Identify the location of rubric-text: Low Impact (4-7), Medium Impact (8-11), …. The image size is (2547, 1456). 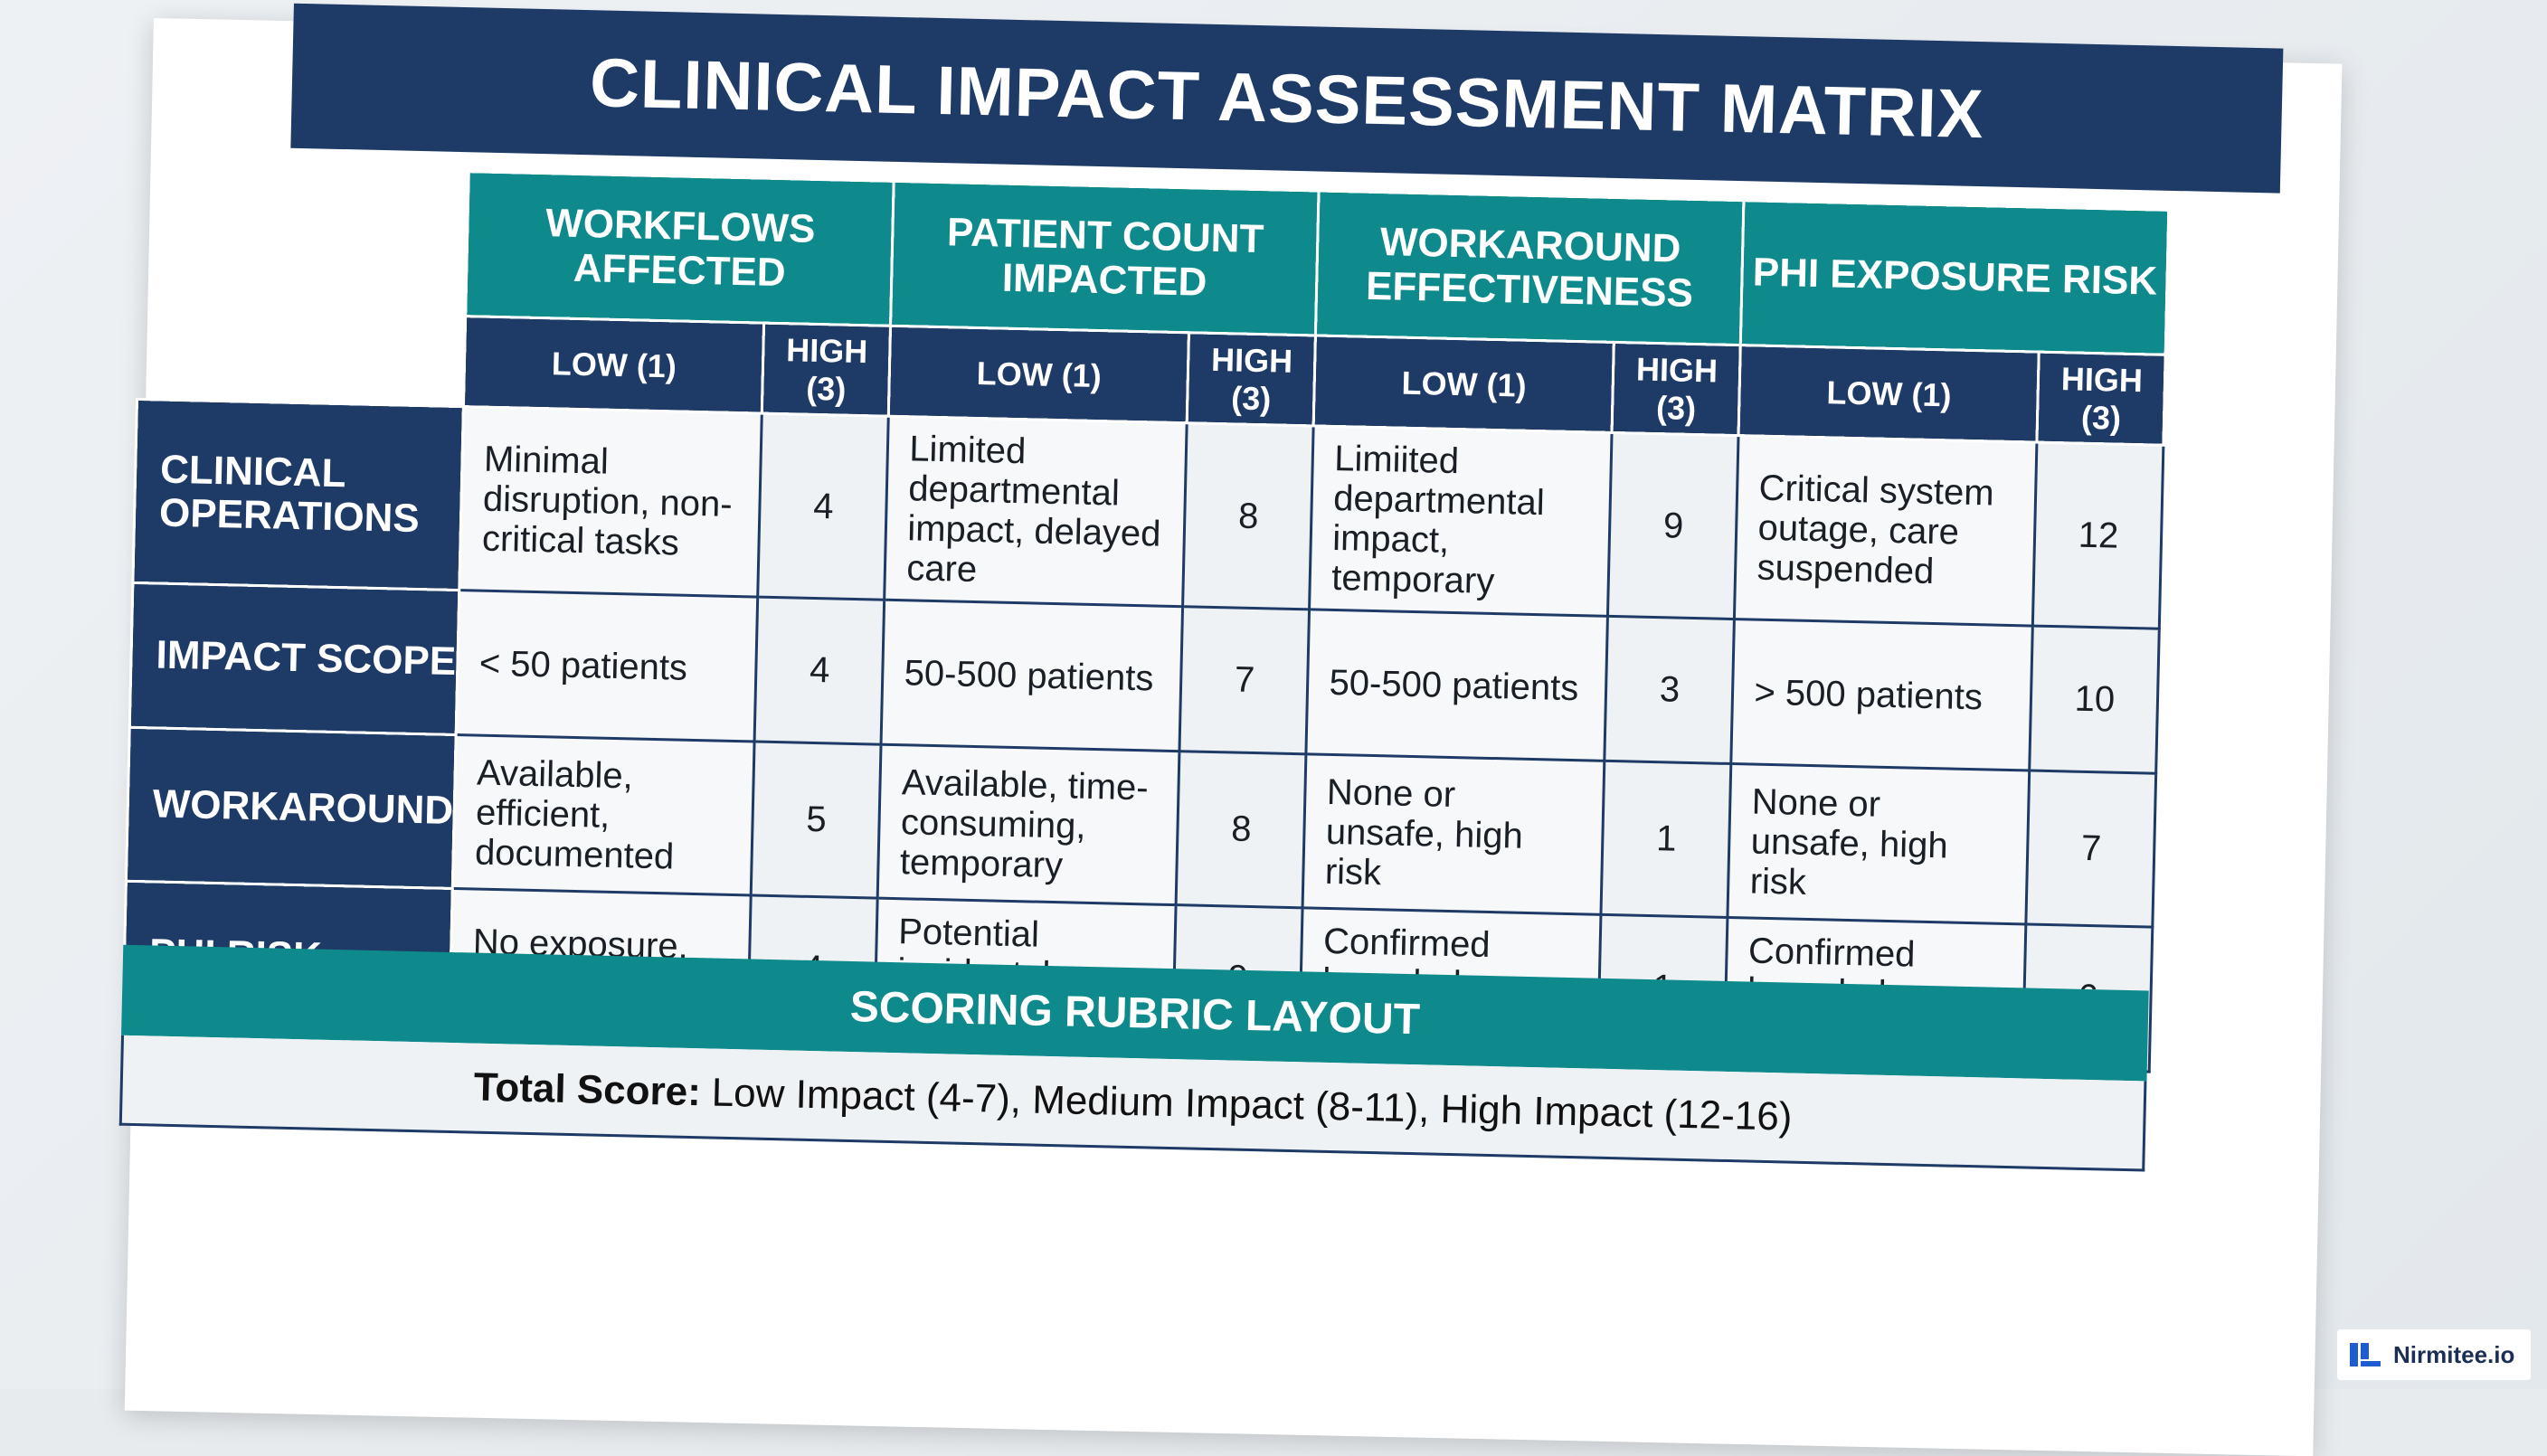
(1252, 1104).